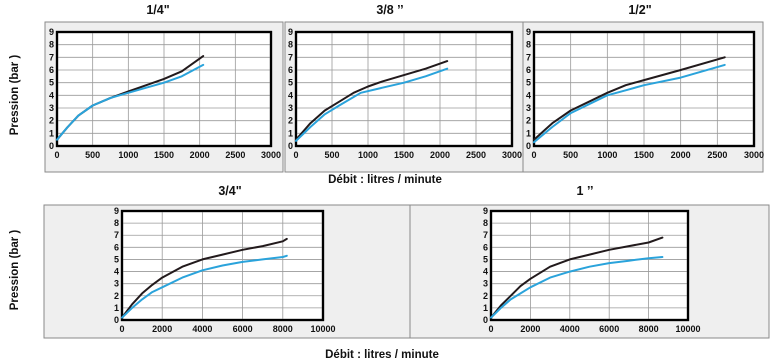 The width and height of the screenshot is (771, 363). What do you see at coordinates (162, 329) in the screenshot?
I see `chart-4-x-tick-2000: 2000` at bounding box center [162, 329].